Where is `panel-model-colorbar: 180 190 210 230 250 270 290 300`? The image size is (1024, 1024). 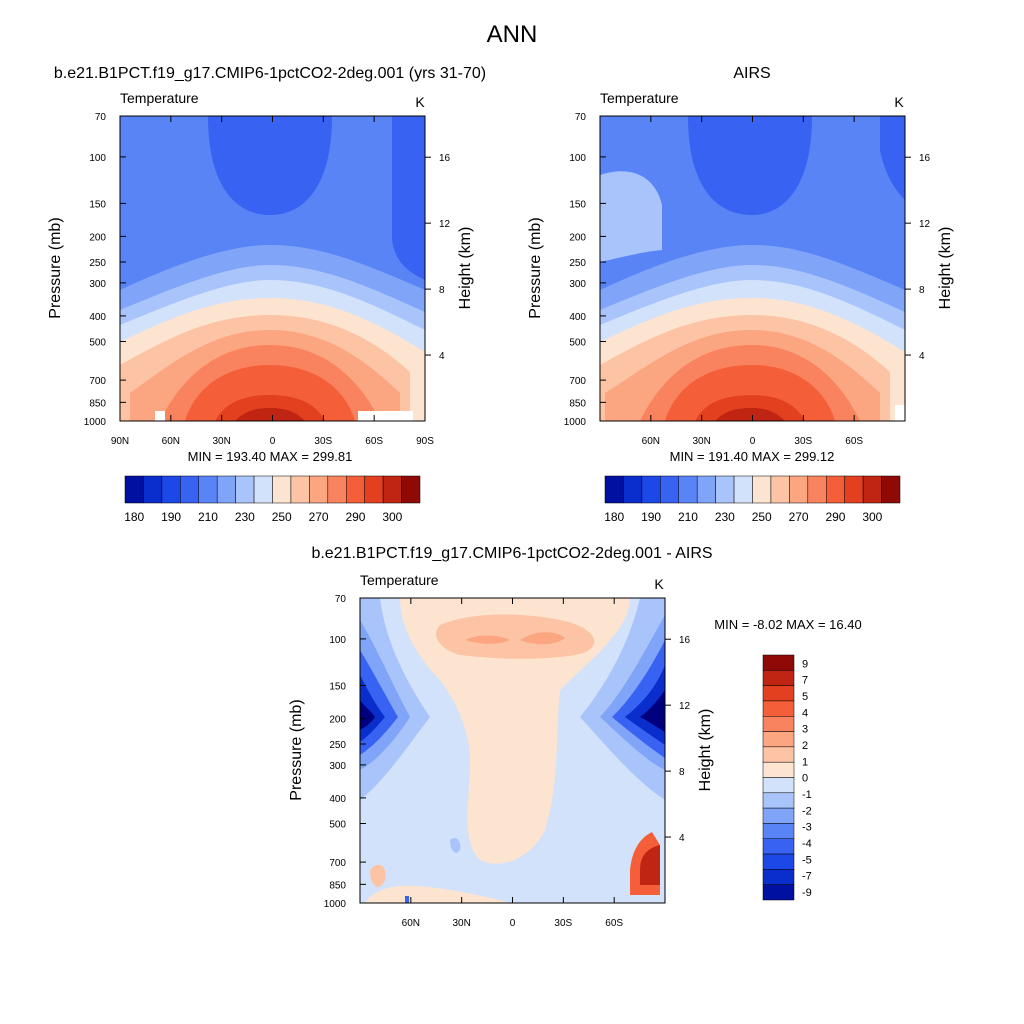
panel-model-colorbar: 180 190 210 230 250 270 290 300 is located at coordinates (272, 499).